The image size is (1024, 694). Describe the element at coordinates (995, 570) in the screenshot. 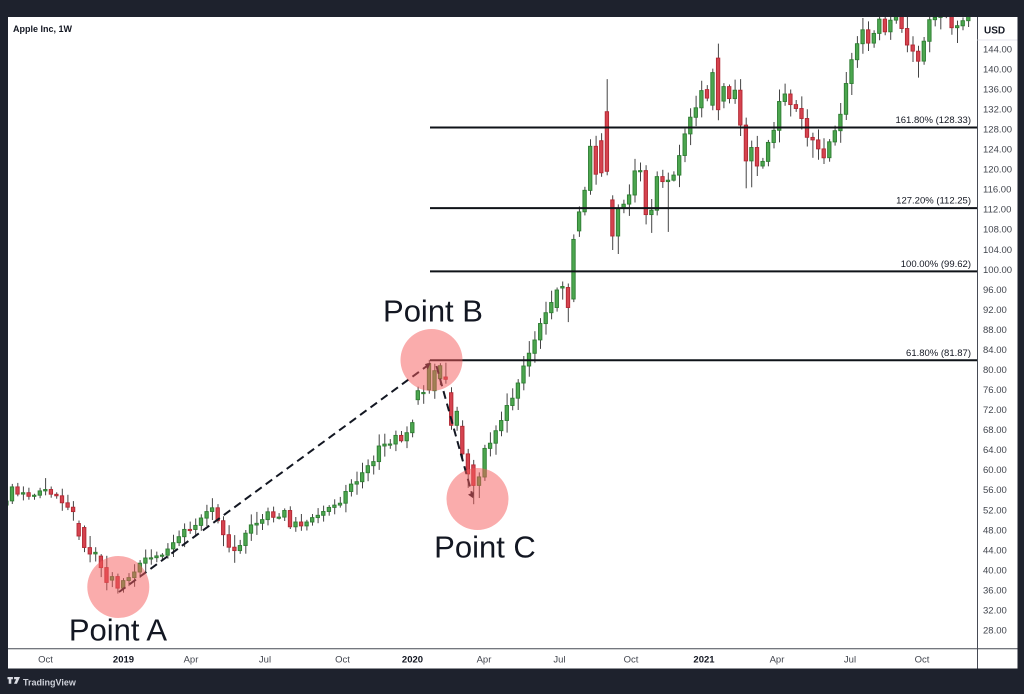

I see `svg-text: 40.00` at that location.